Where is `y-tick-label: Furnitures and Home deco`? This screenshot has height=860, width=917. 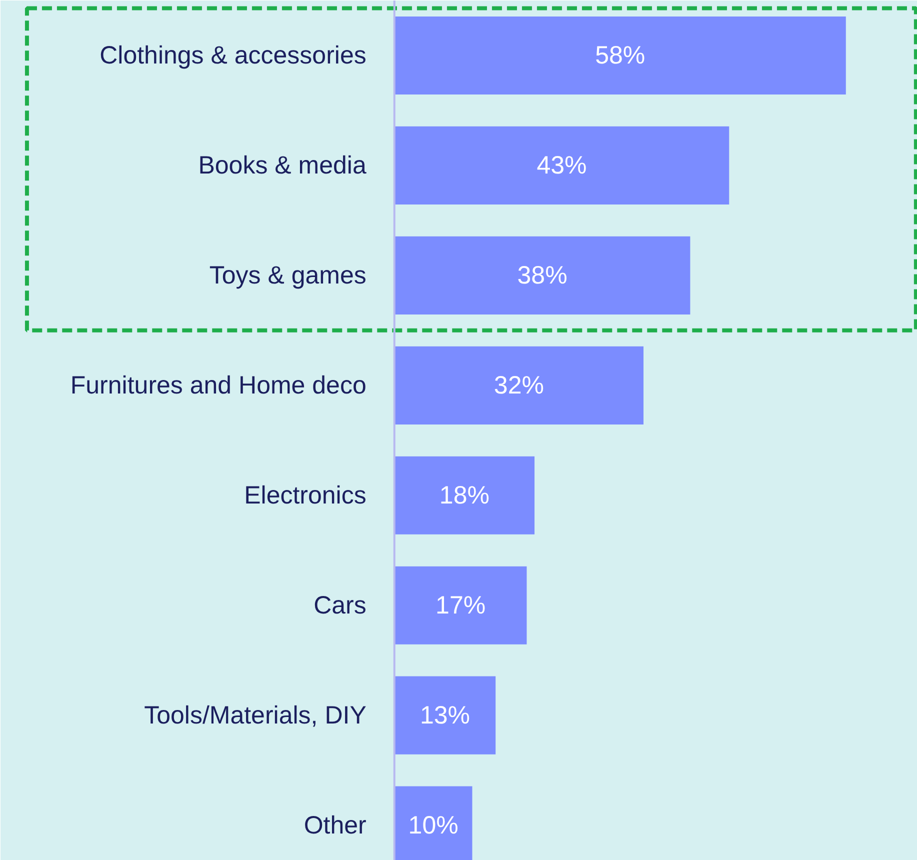 y-tick-label: Furnitures and Home deco is located at coordinates (218, 385).